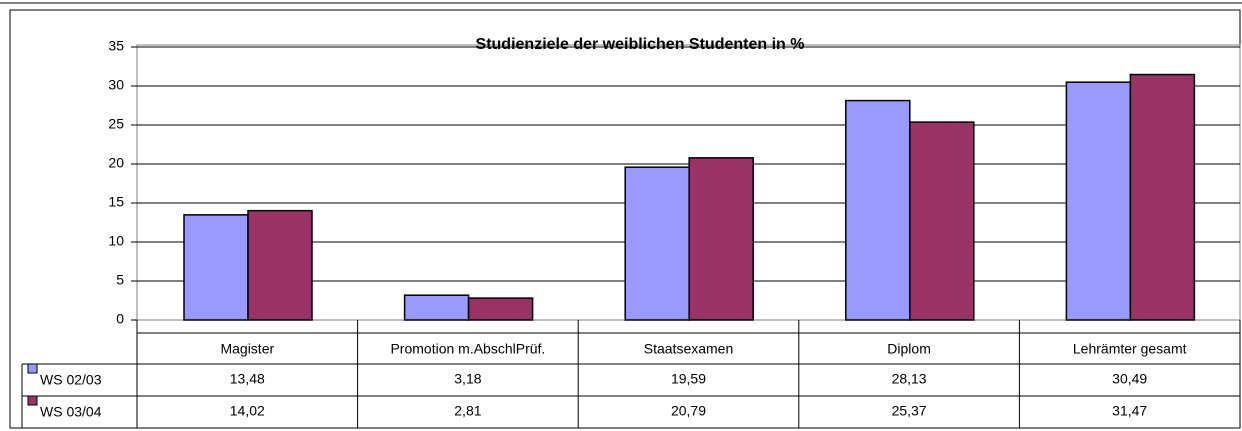 This screenshot has width=1242, height=431. Describe the element at coordinates (689, 349) in the screenshot. I see `x-tick-label: Staatsexamen` at that location.